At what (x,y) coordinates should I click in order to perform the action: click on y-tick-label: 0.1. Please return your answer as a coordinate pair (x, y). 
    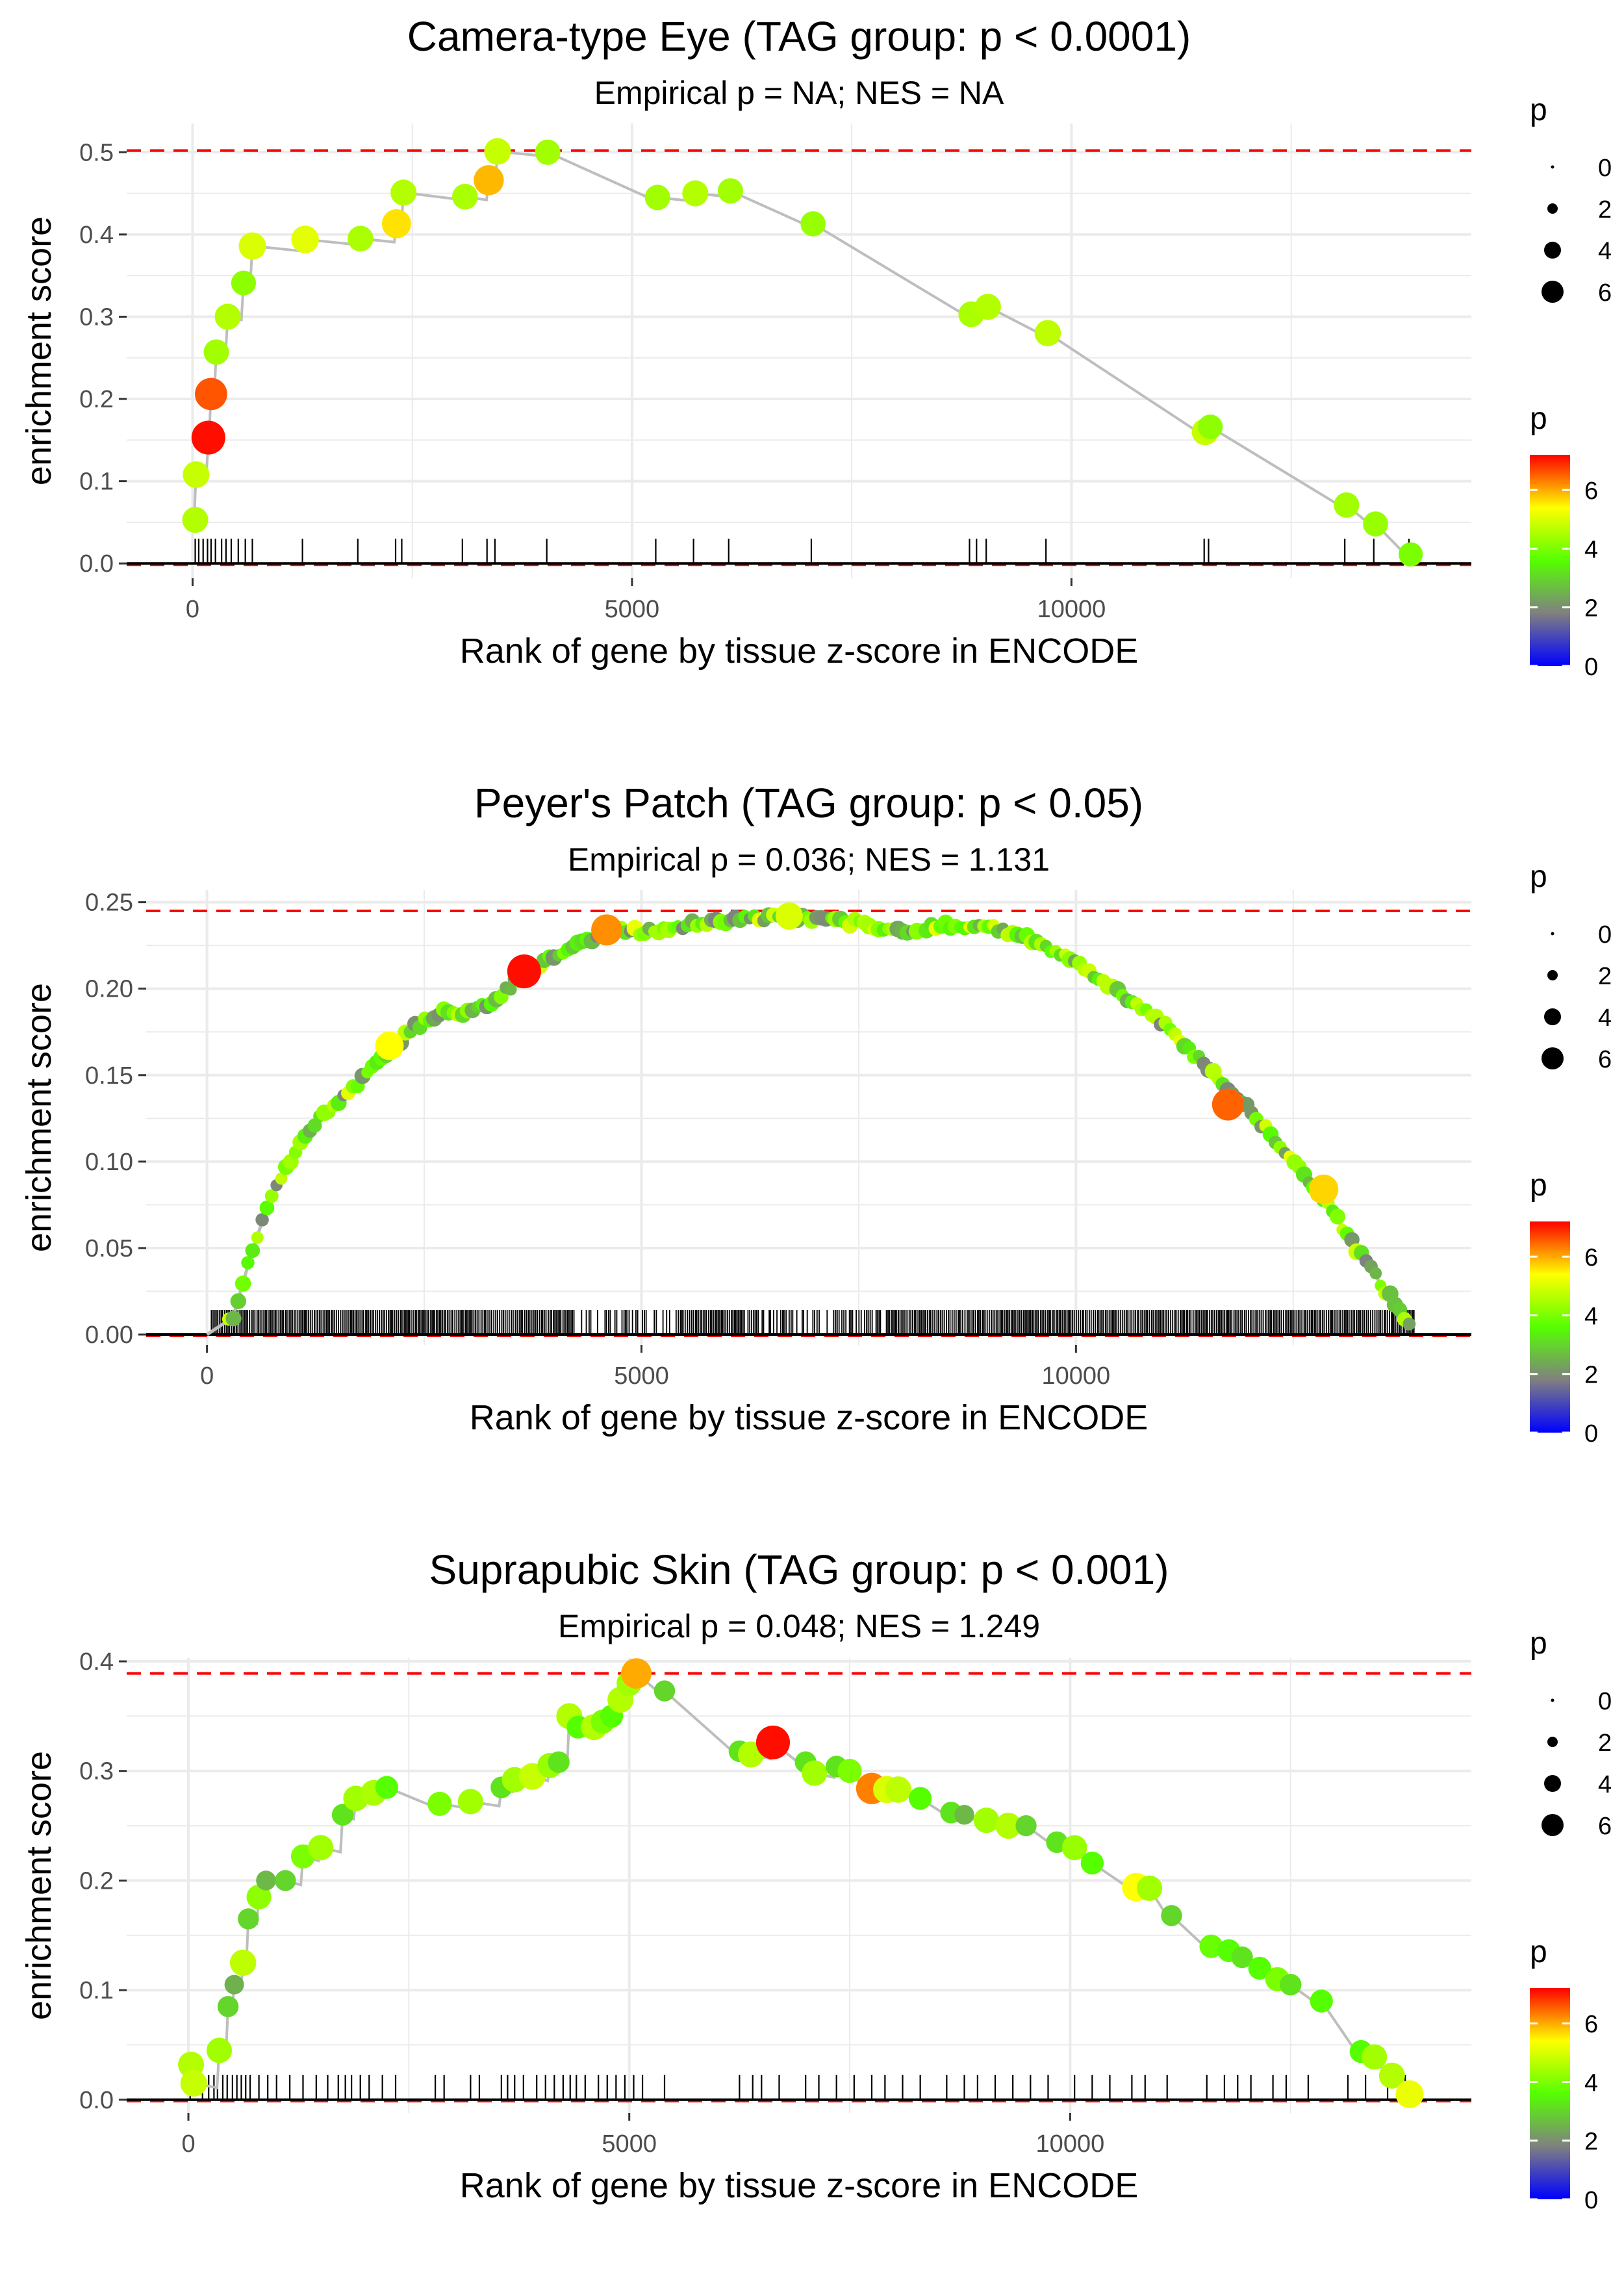
    Looking at the image, I should click on (96, 1990).